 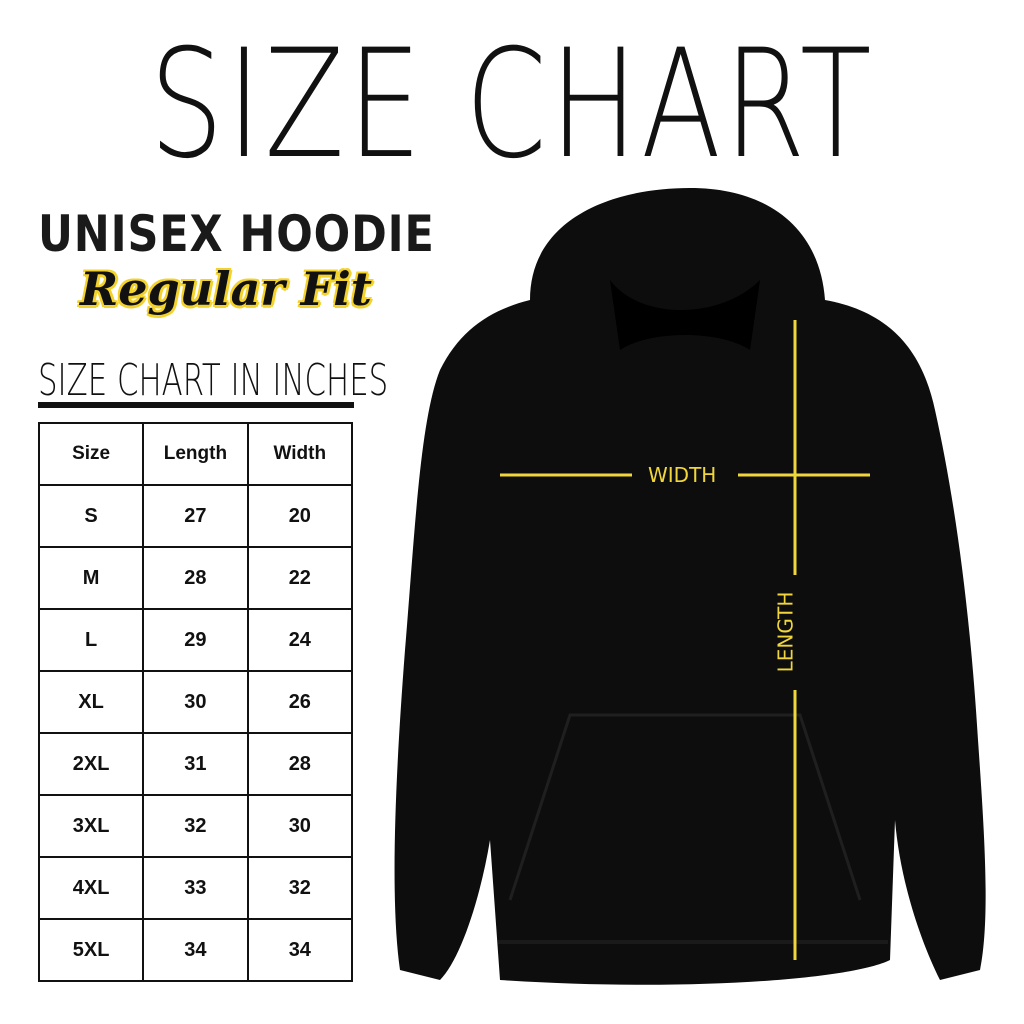 I want to click on length-cell: 33, so click(x=195, y=888).